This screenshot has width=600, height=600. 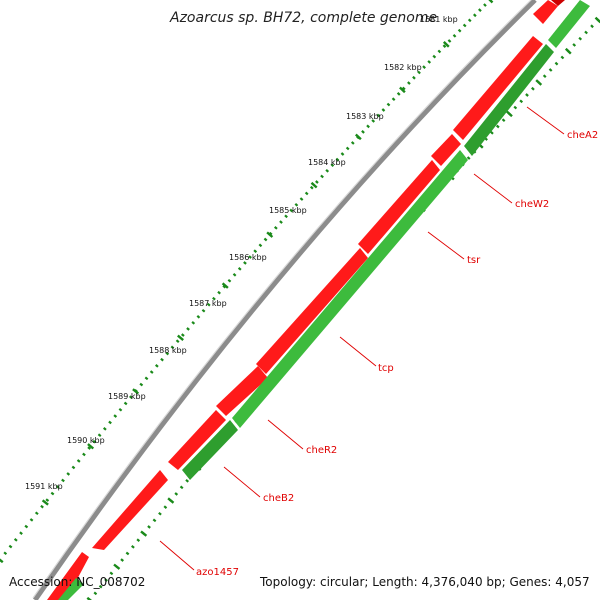 I want to click on gene-label-azo1457: azo1457, so click(x=217, y=572).